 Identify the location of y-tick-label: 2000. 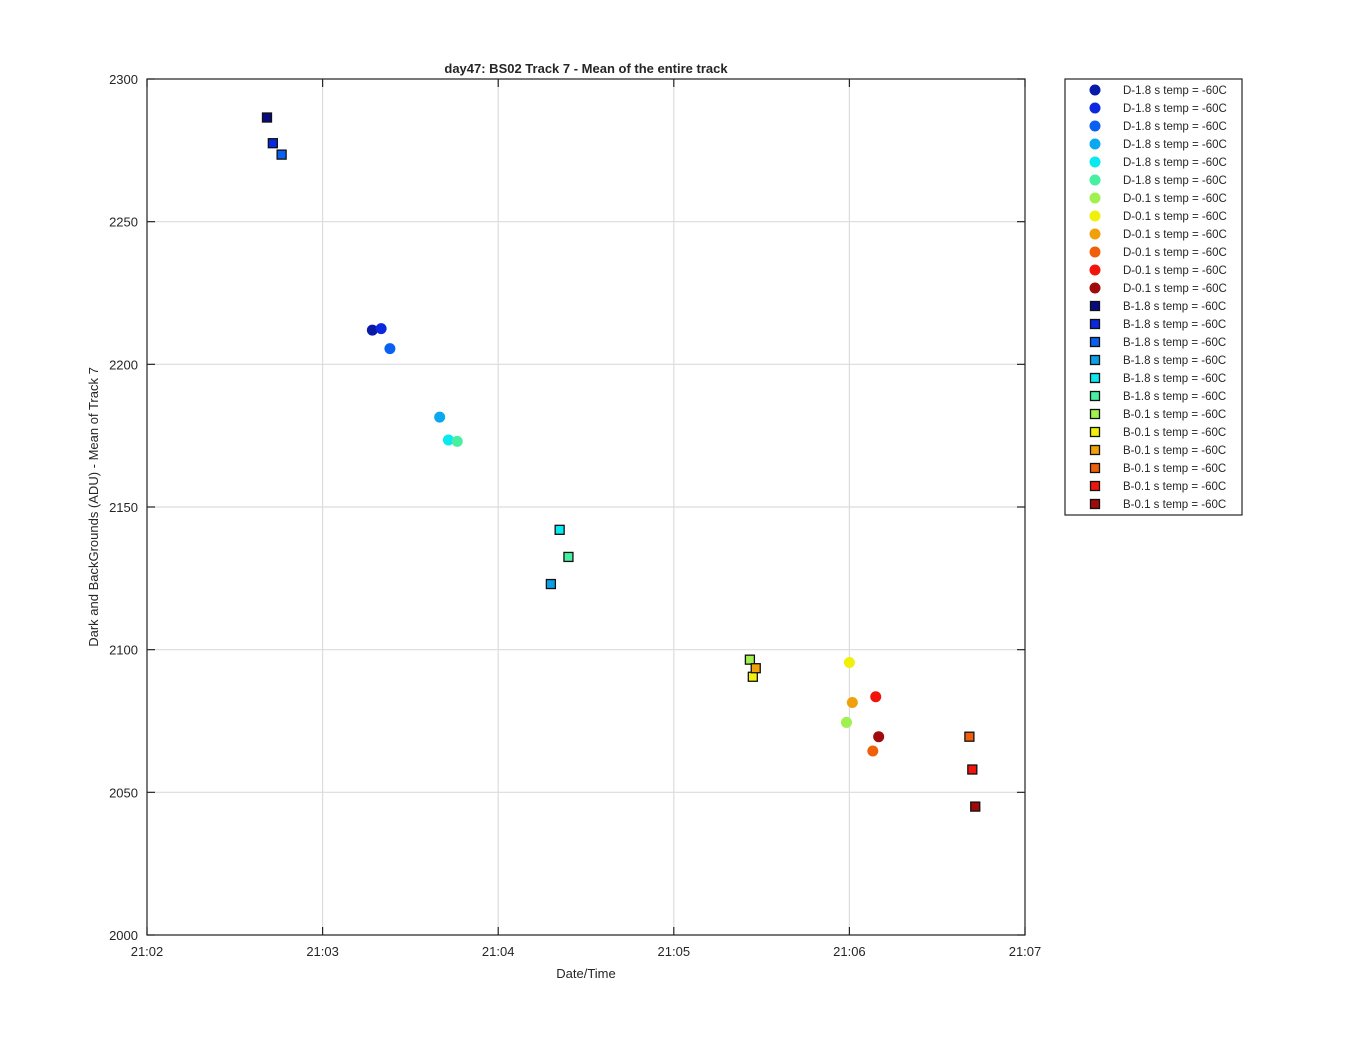
(123, 935).